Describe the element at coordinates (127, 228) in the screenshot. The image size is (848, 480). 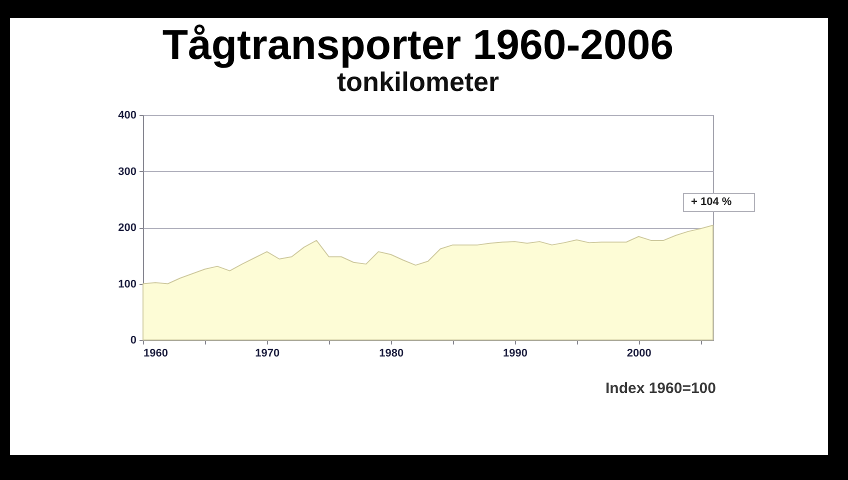
I see `y-tick-label: 200` at that location.